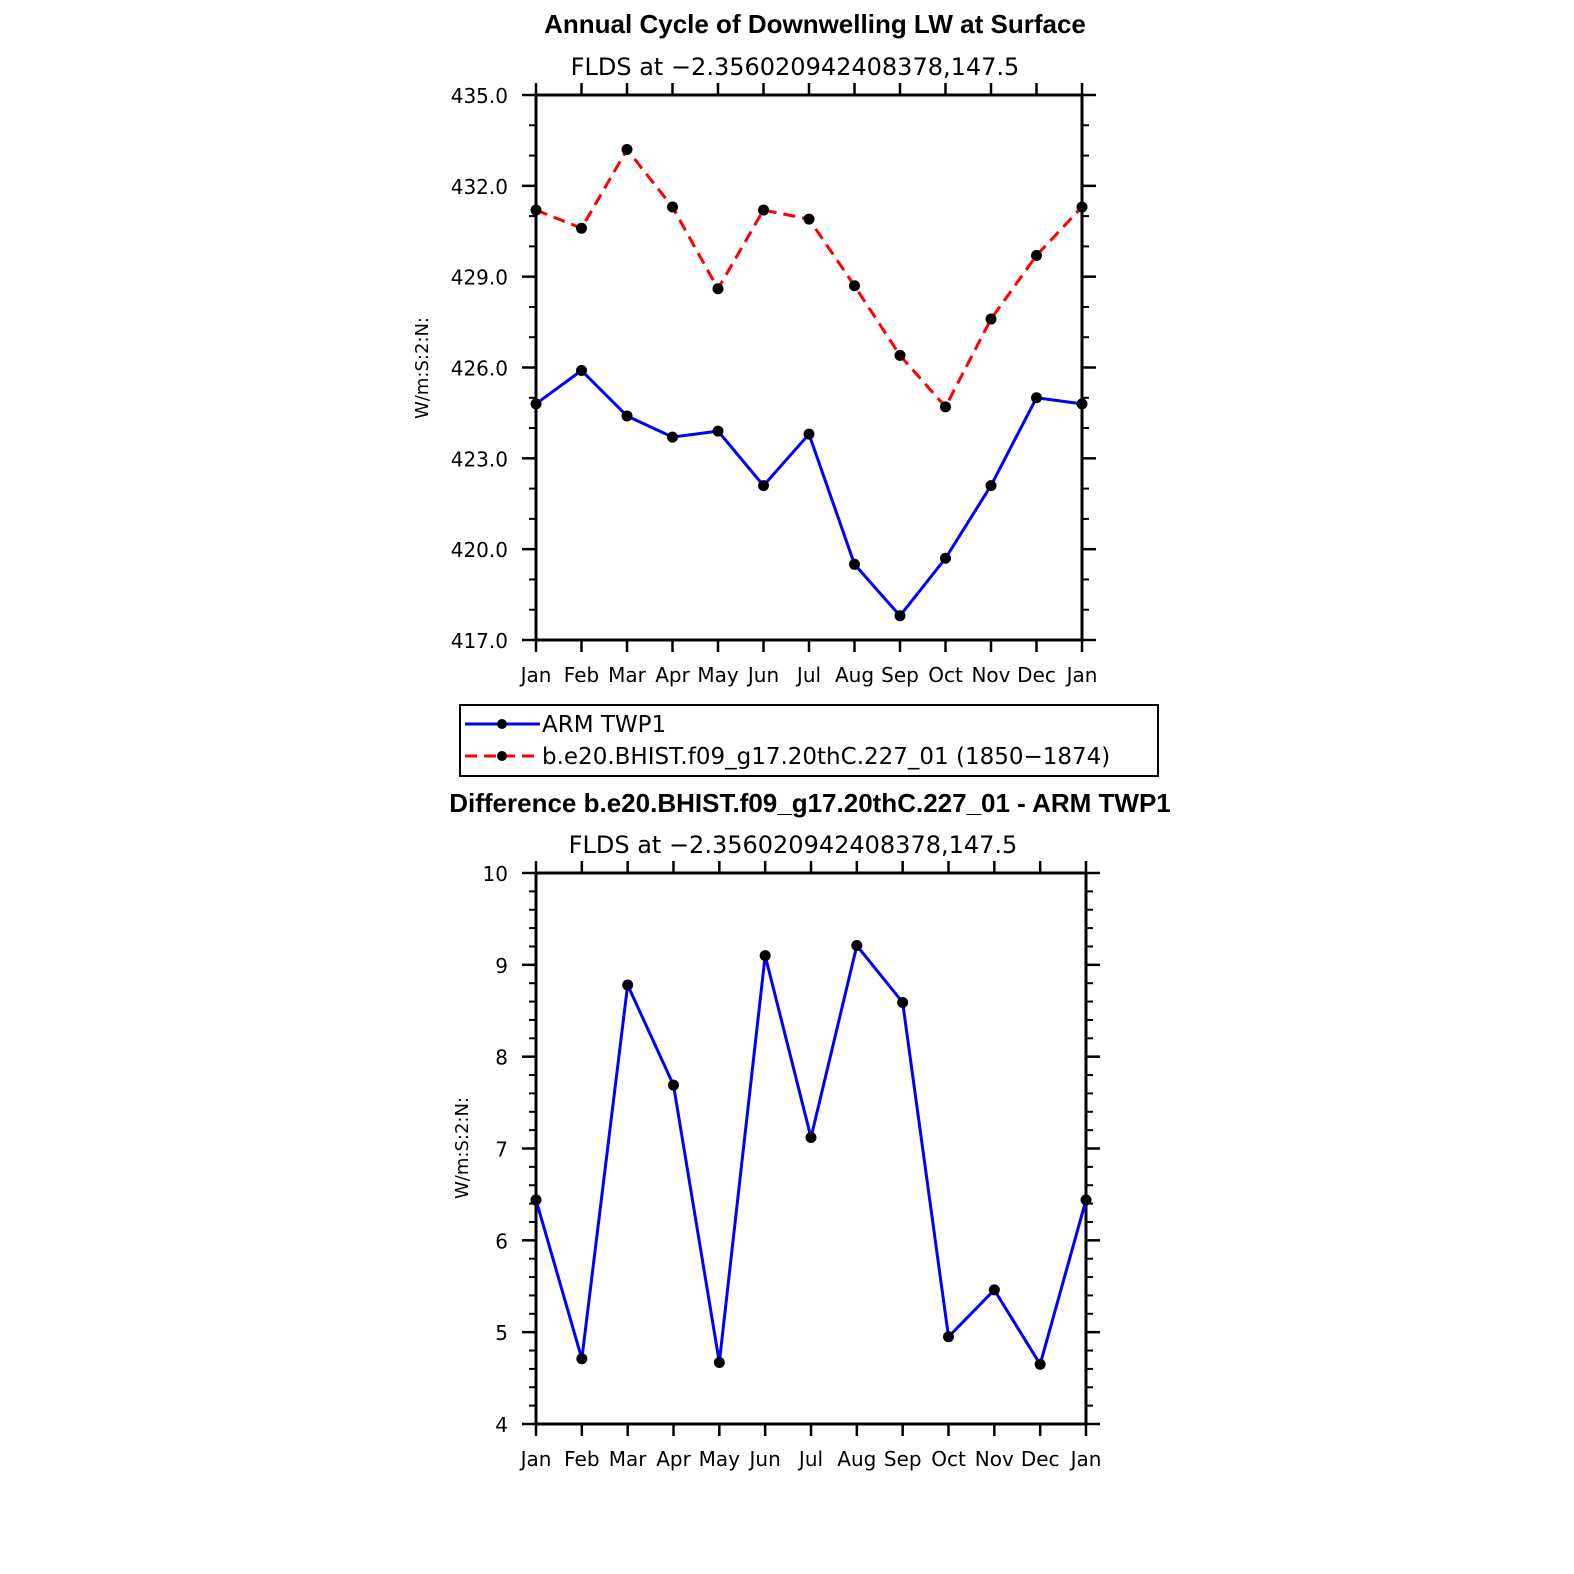 This screenshot has width=1574, height=1574. Describe the element at coordinates (1036, 675) in the screenshot. I see `panel1-xtick-label: Dec` at that location.